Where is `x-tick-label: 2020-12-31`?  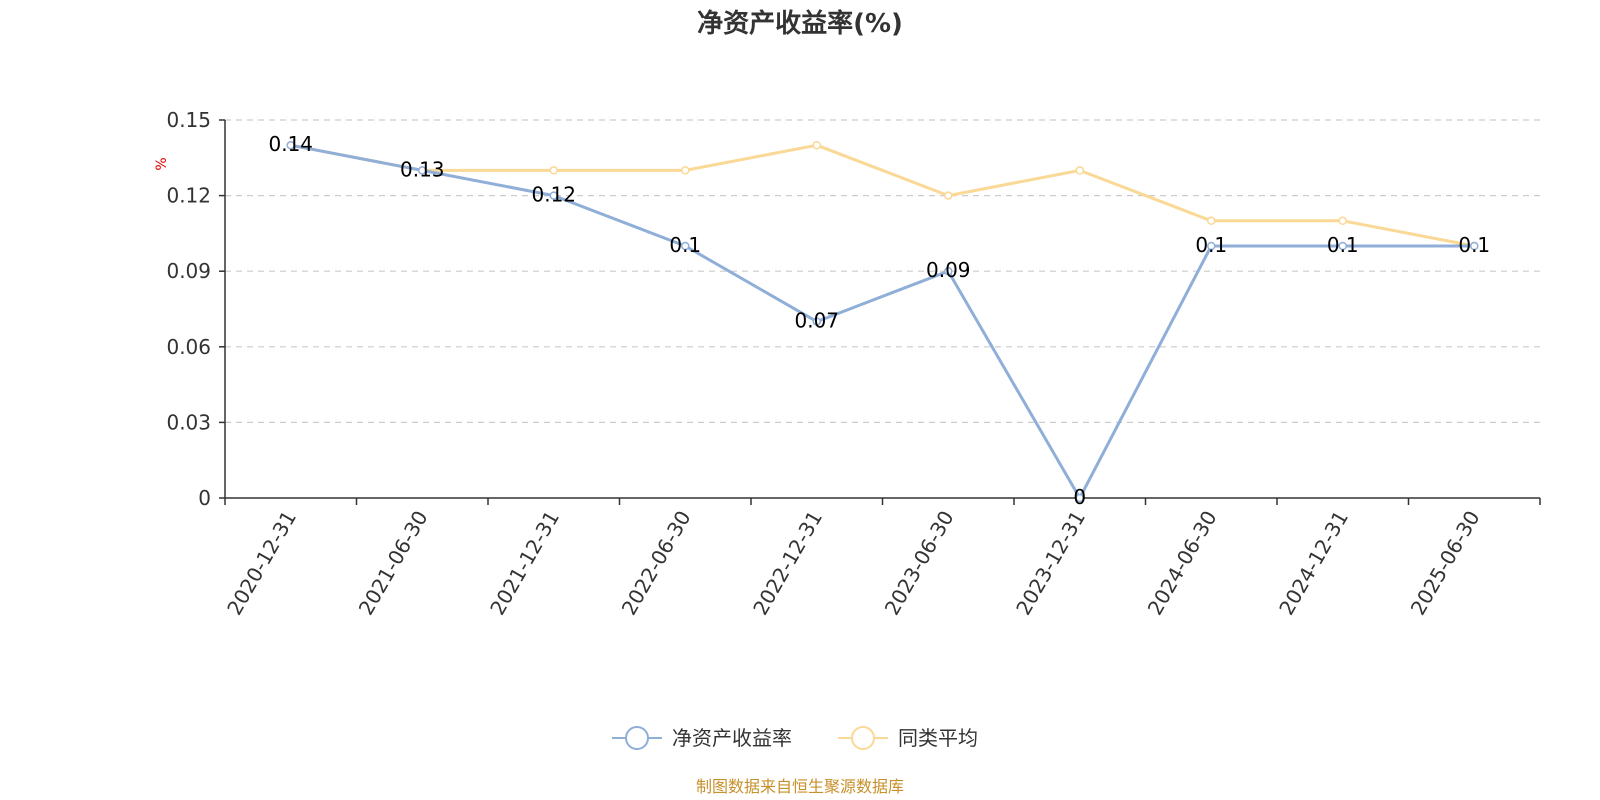 x-tick-label: 2020-12-31 is located at coordinates (261, 563).